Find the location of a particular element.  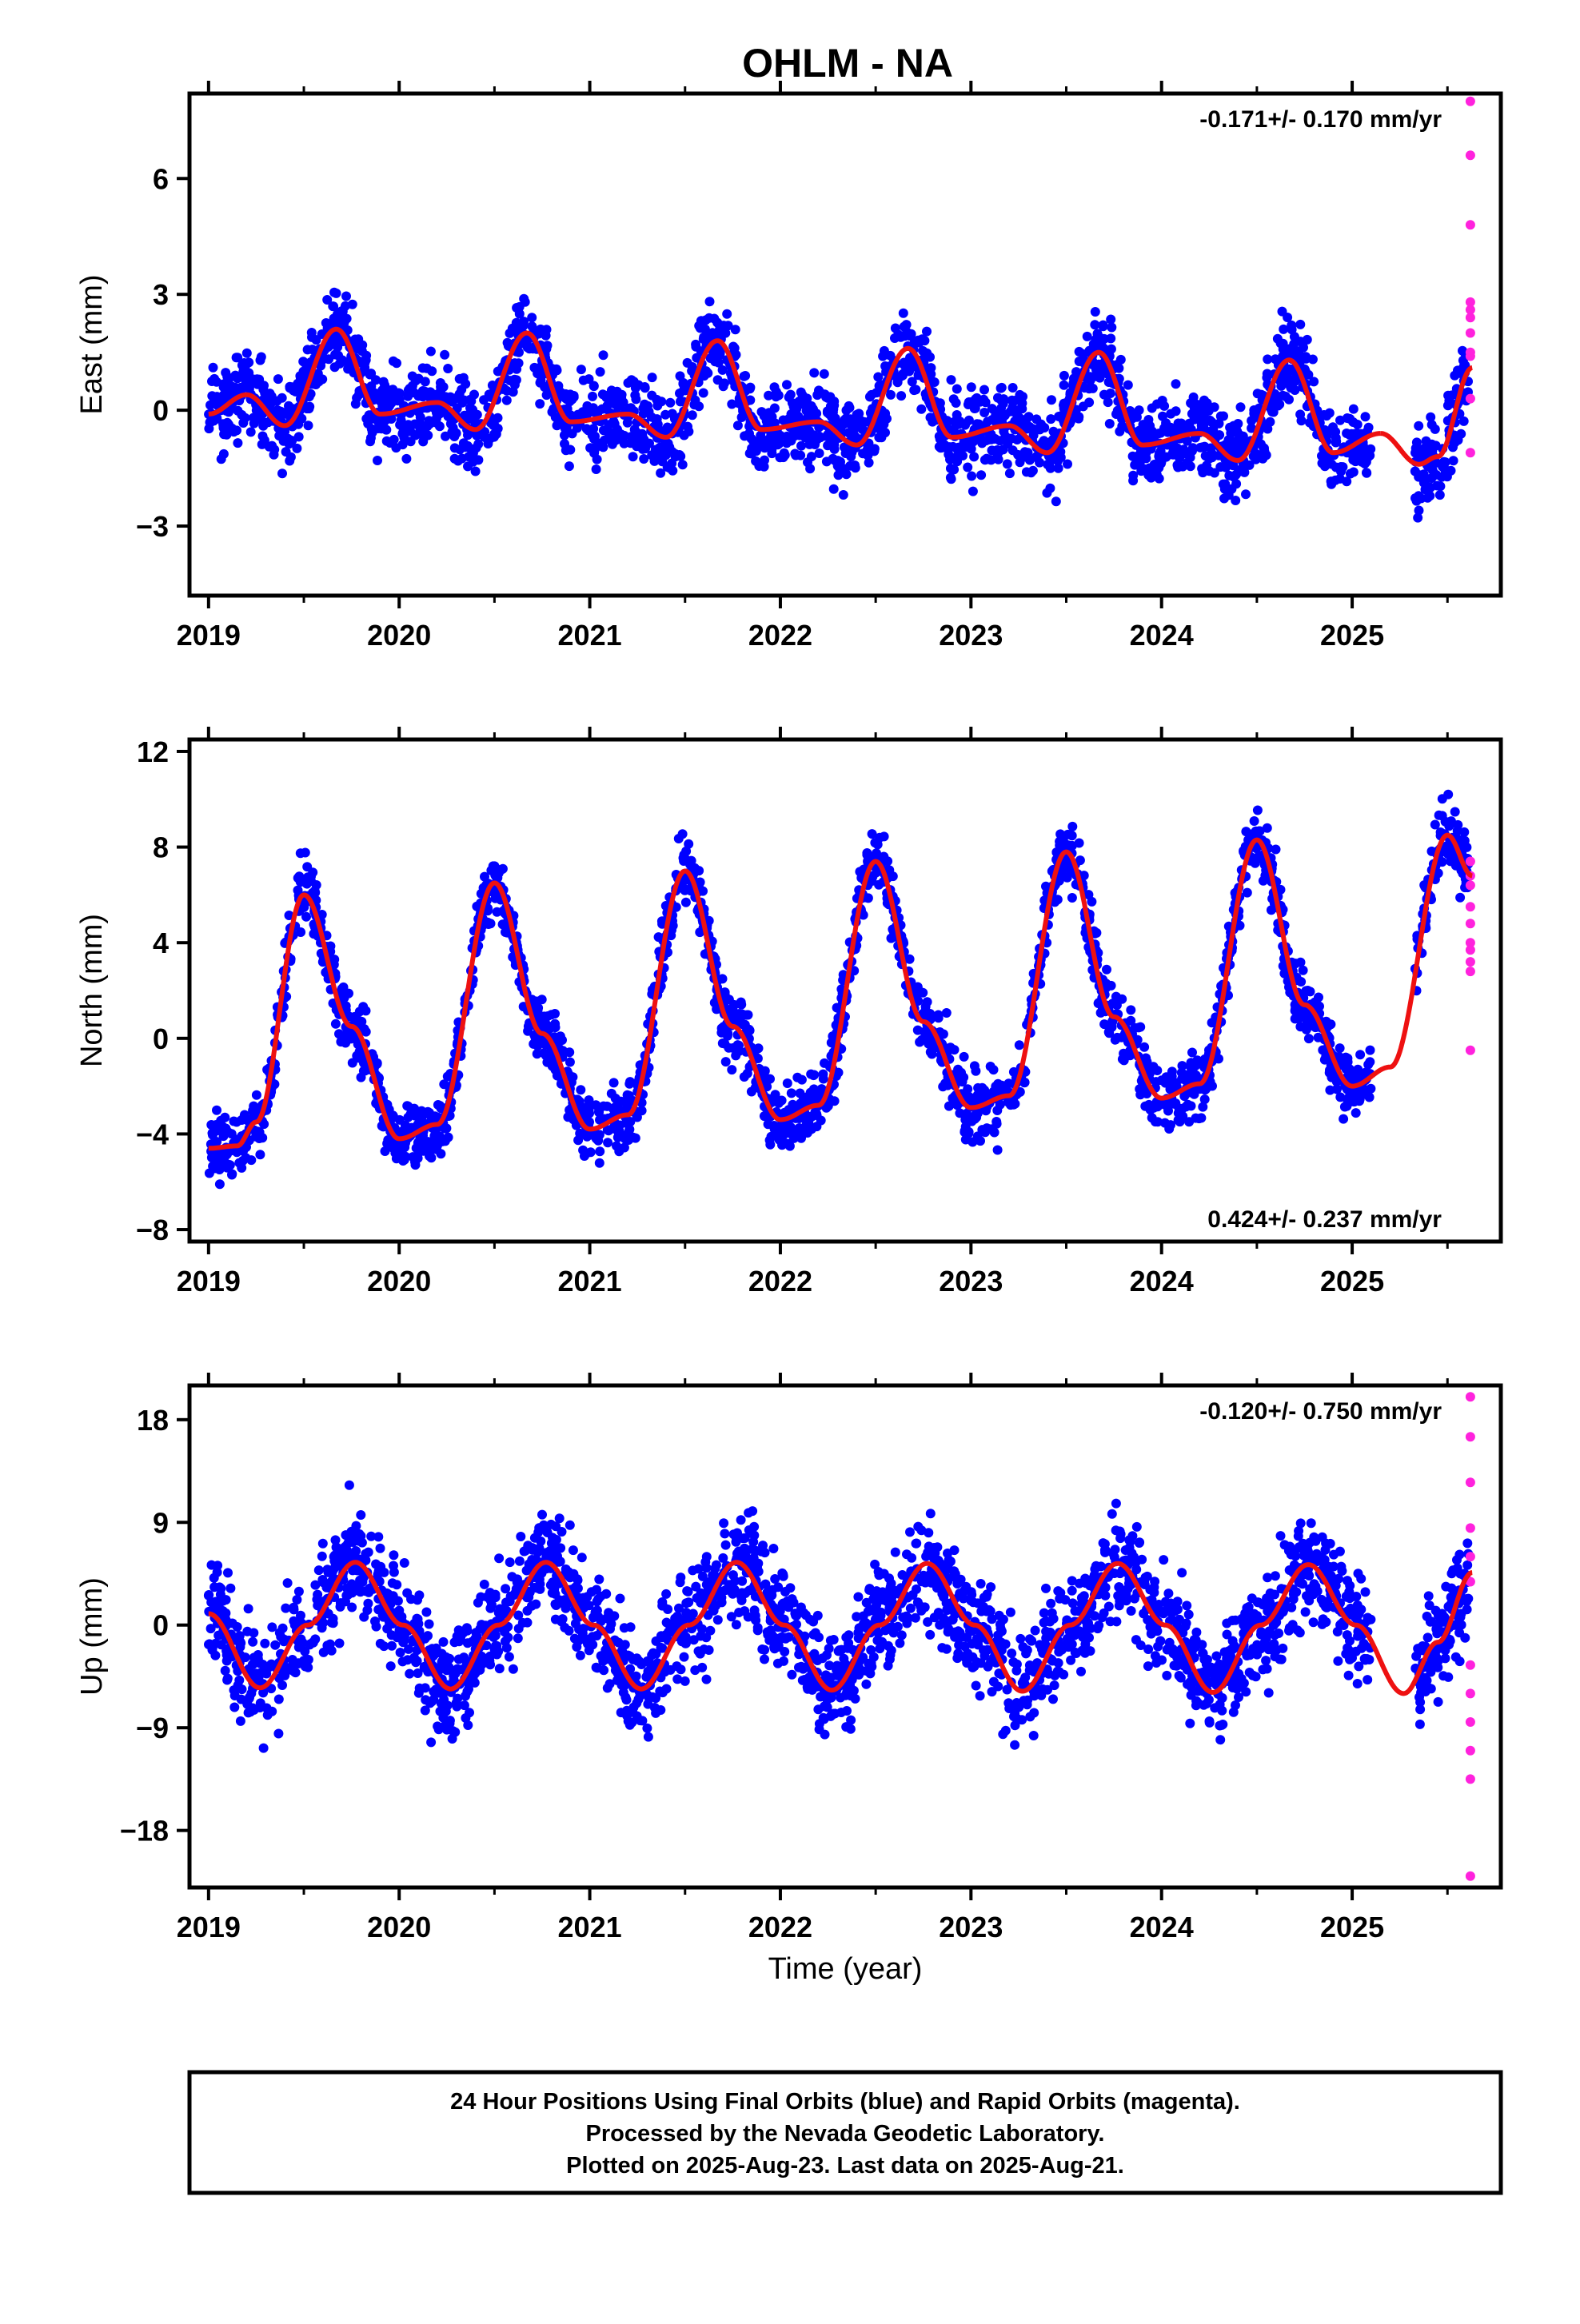

x-tick-label: 2021 is located at coordinates (590, 635).